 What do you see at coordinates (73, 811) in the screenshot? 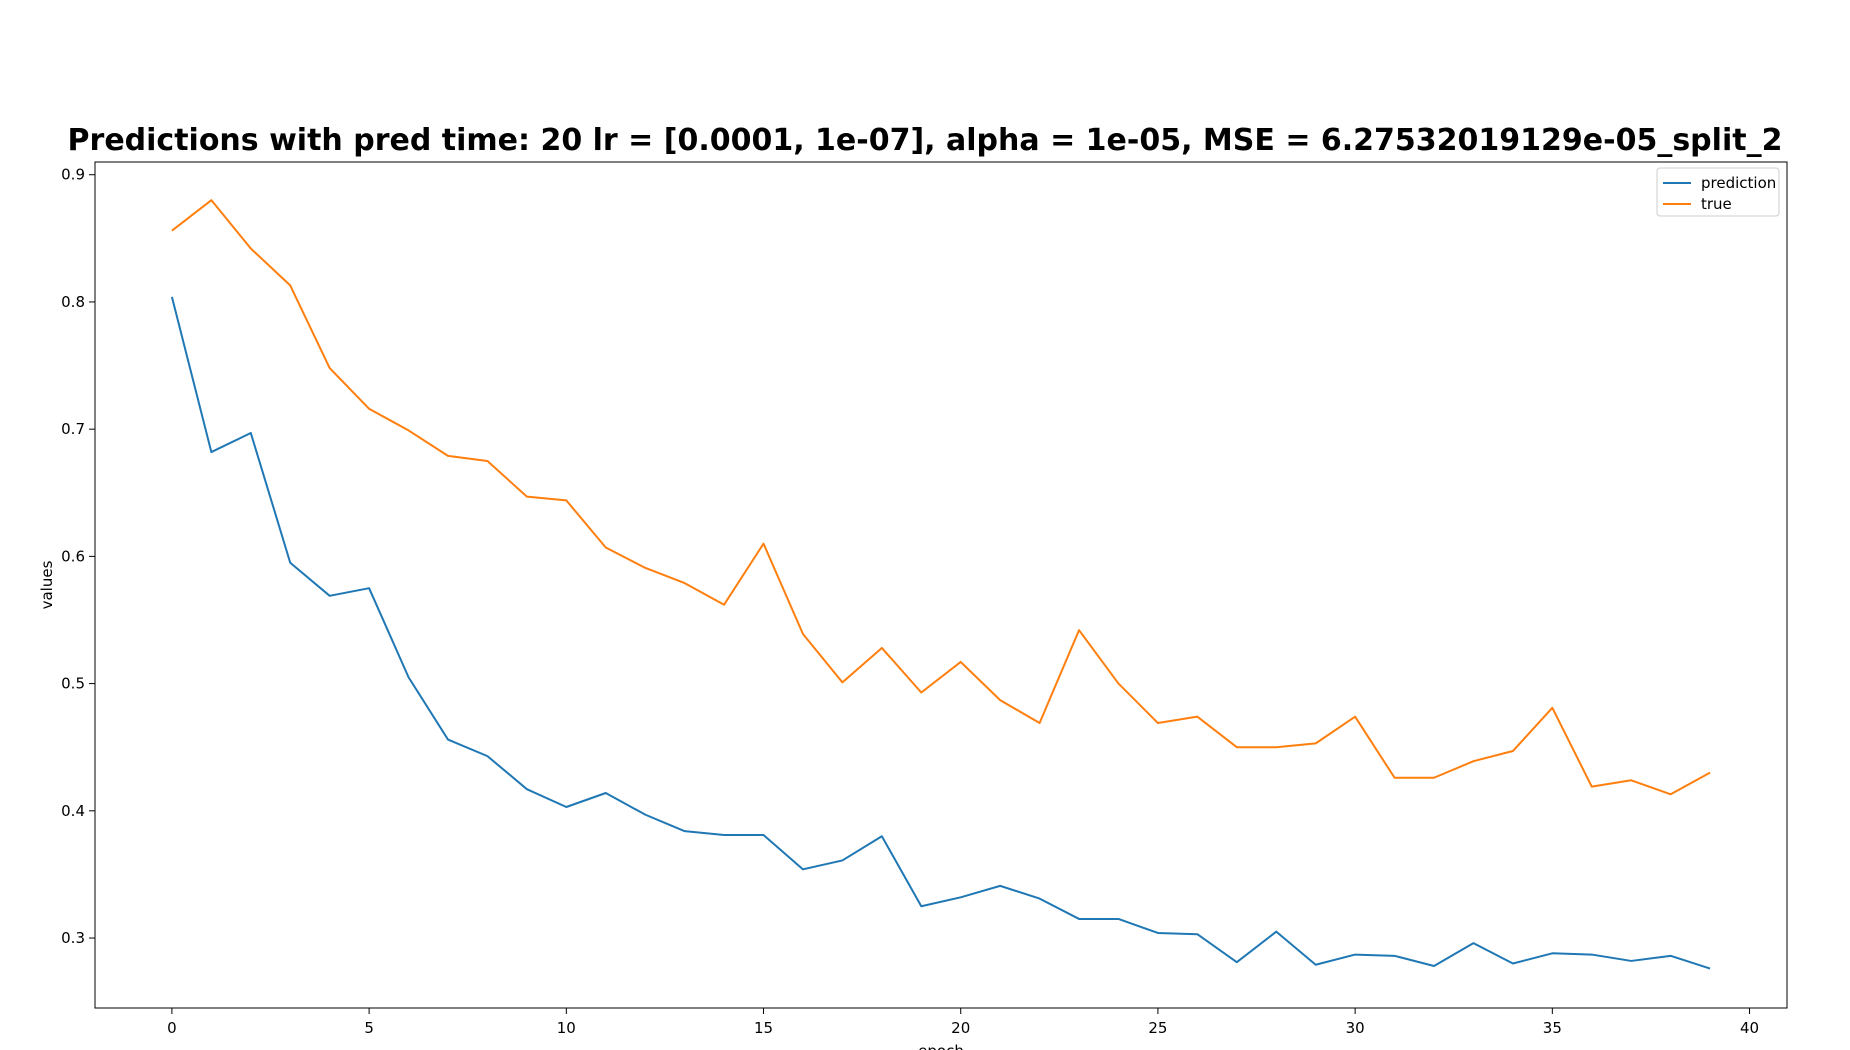
I see `y-tick-label: 0.4` at bounding box center [73, 811].